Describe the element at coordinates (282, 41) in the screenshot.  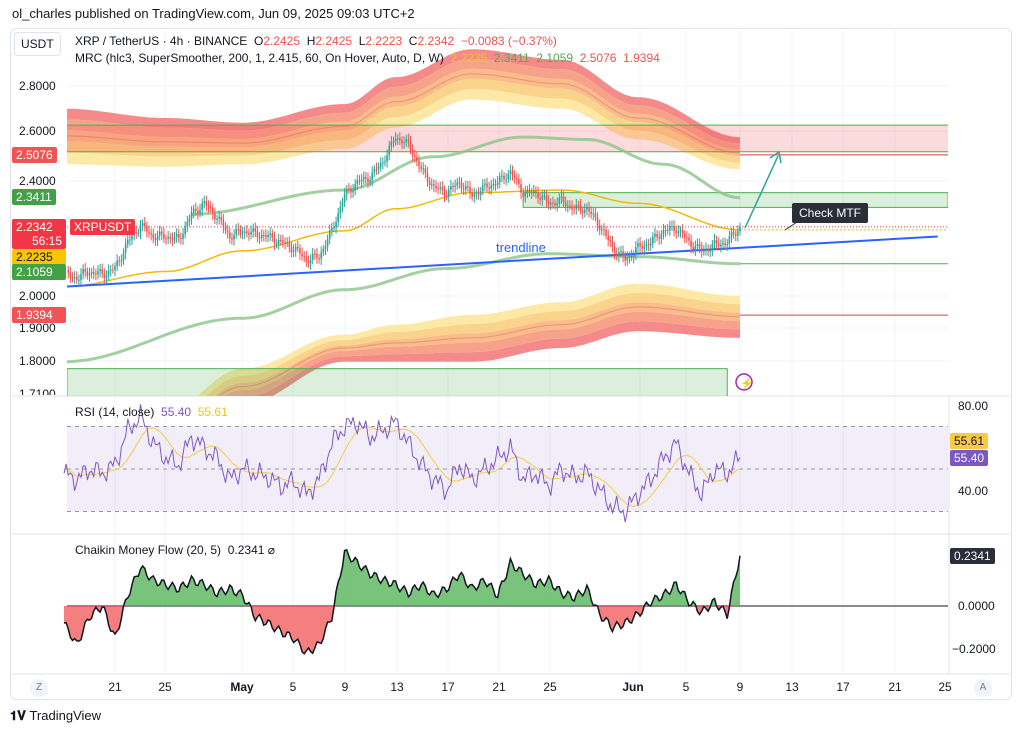
I see `open-value: 2.2425` at that location.